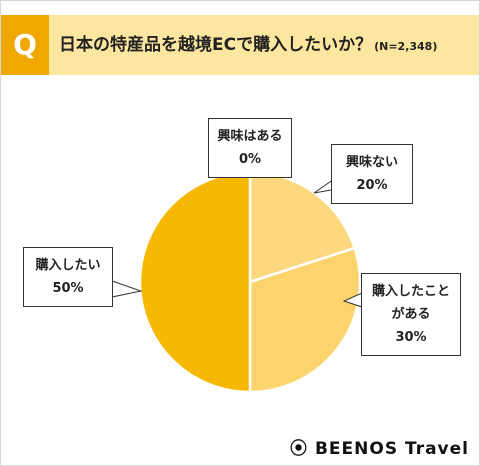 The width and height of the screenshot is (480, 466). I want to click on label-box: 購入したことがある 30%, so click(411, 314).